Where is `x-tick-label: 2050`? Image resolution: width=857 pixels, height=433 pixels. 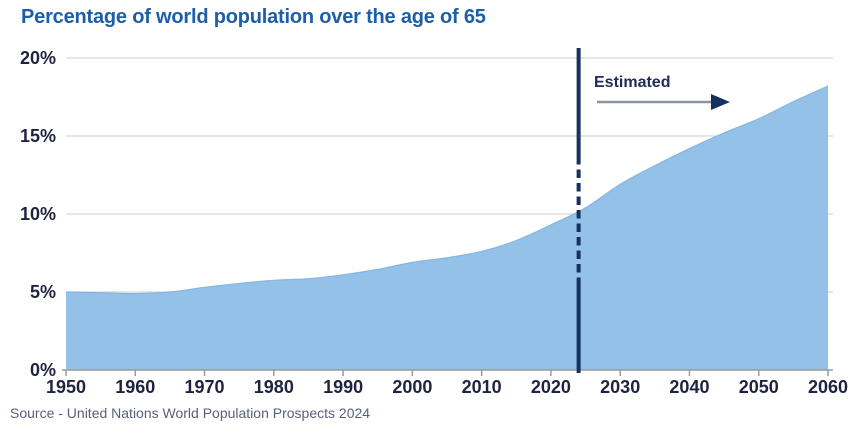
x-tick-label: 2050 is located at coordinates (759, 387).